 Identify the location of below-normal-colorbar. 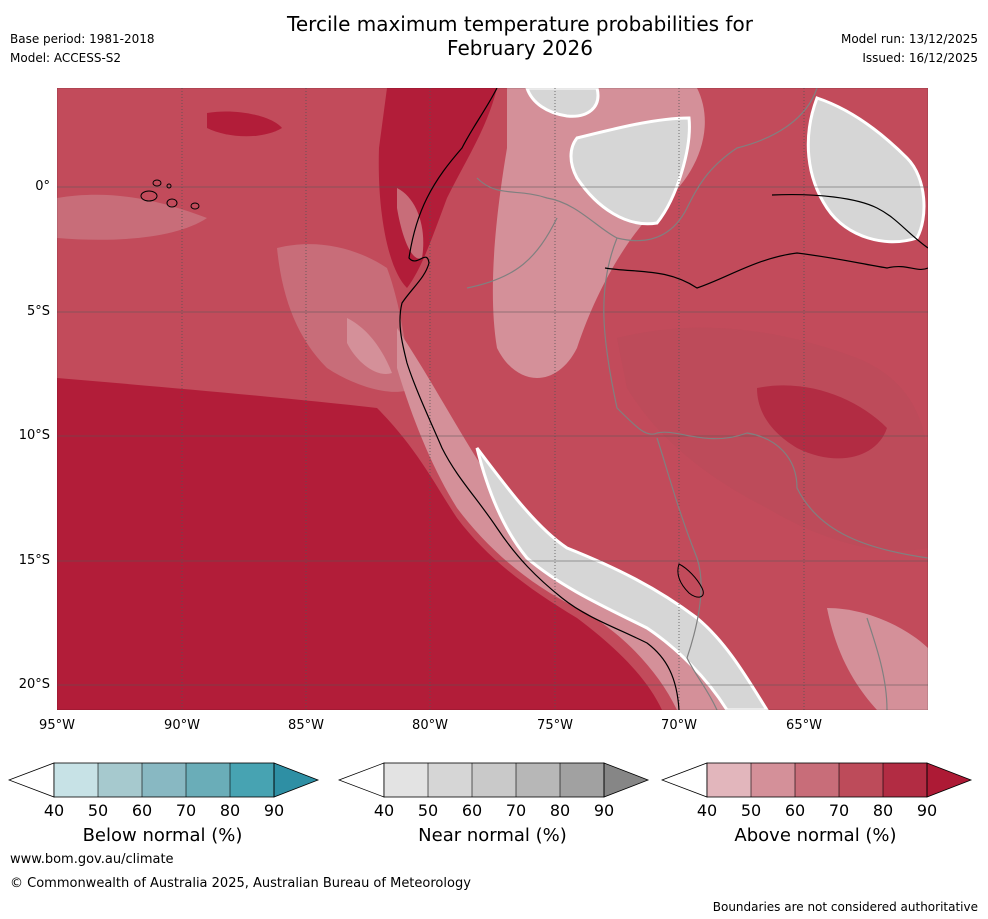
(164, 780).